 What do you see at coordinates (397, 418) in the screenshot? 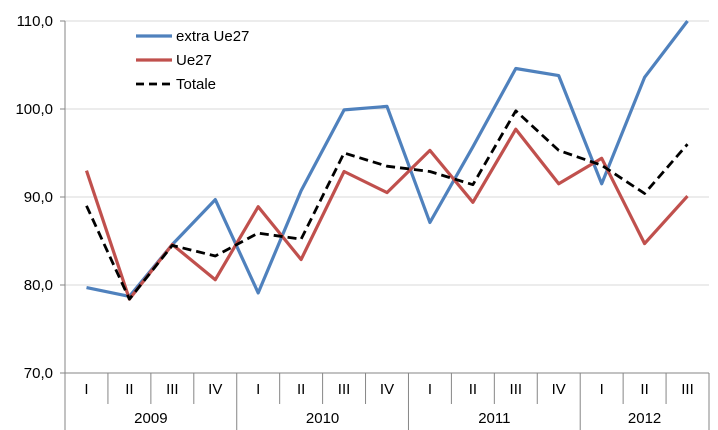
I see `x-axis-year-labels: 2009 2010 2011 2012` at bounding box center [397, 418].